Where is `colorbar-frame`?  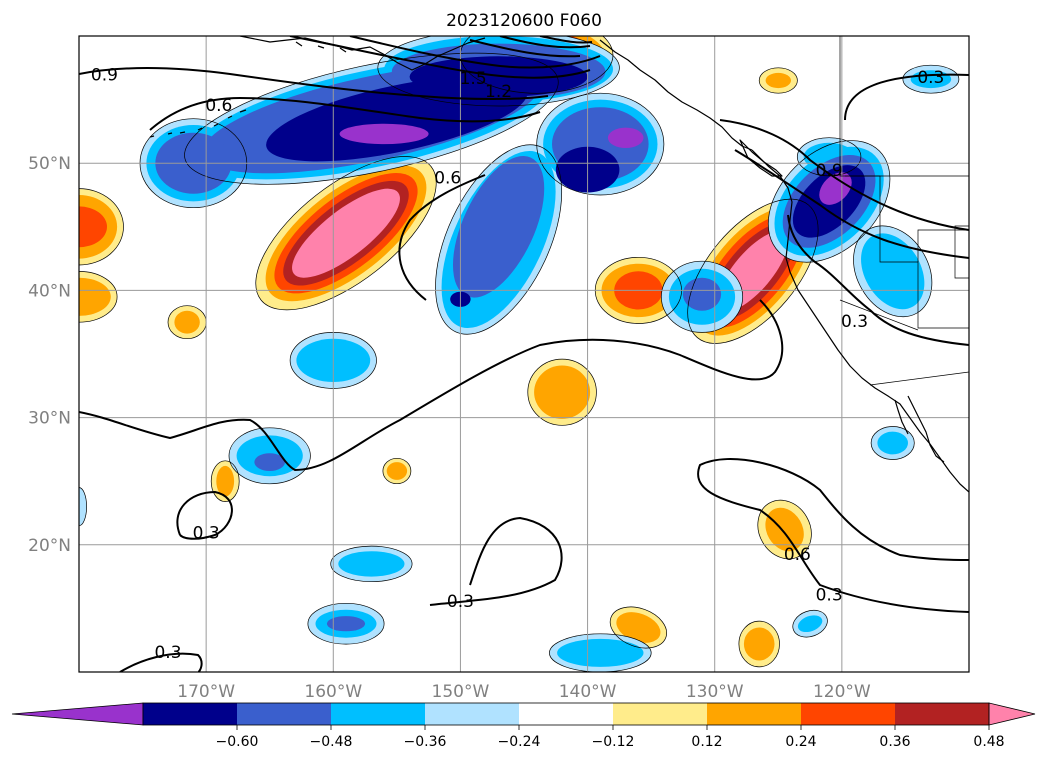
colorbar-frame is located at coordinates (566, 714).